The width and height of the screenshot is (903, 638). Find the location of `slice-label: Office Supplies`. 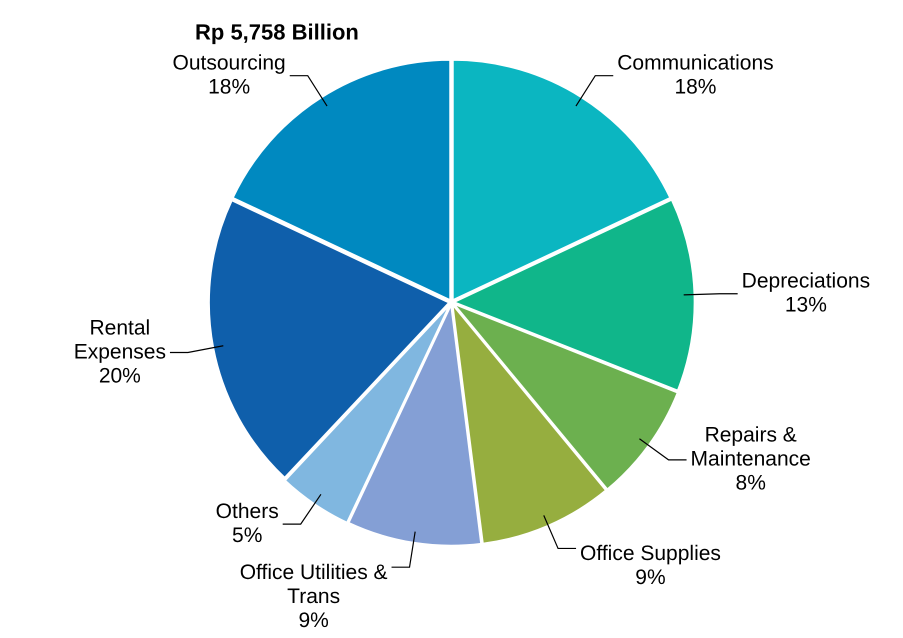

slice-label: Office Supplies is located at coordinates (650, 554).